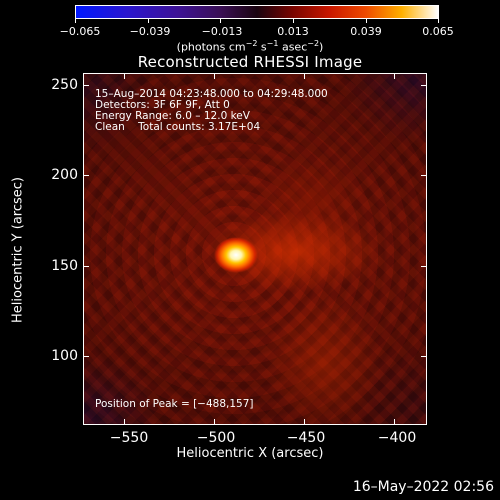 The height and width of the screenshot is (500, 500). Describe the element at coordinates (162, 105) in the screenshot. I see `annotation-detectors: Detectors: 3F 6F 9F, Att 0` at that location.